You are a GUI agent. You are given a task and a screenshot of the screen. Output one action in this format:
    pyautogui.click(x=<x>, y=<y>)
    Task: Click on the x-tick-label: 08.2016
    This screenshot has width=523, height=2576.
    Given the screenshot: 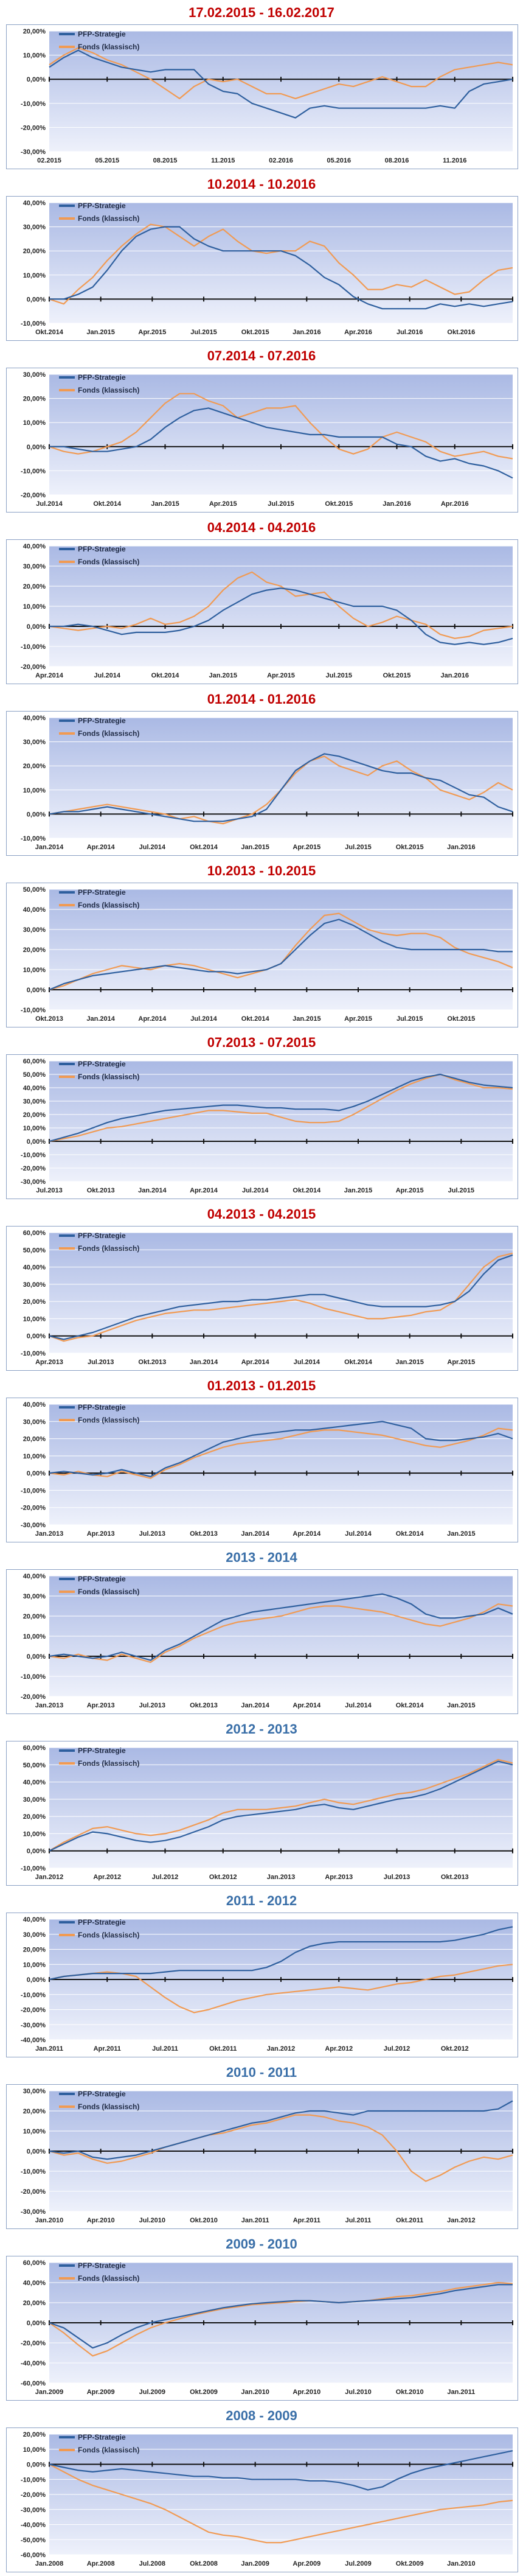 What is the action you would take?
    pyautogui.click(x=397, y=161)
    